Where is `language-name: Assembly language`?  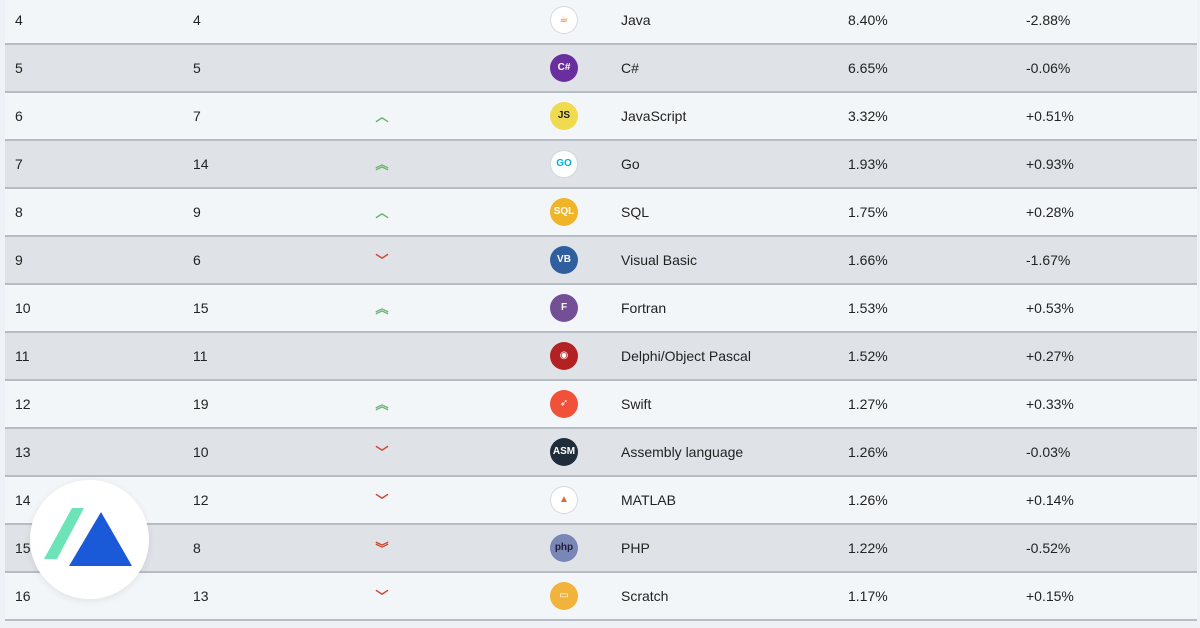
language-name: Assembly language is located at coordinates (682, 452).